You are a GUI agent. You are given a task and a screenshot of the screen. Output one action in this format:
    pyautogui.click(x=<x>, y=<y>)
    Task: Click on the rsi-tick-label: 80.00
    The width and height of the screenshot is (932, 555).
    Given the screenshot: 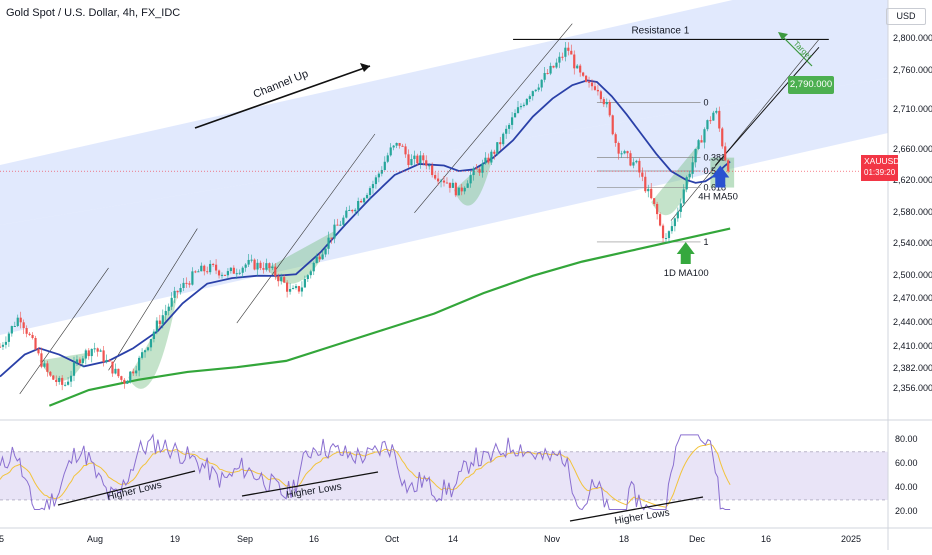 What is the action you would take?
    pyautogui.click(x=906, y=438)
    